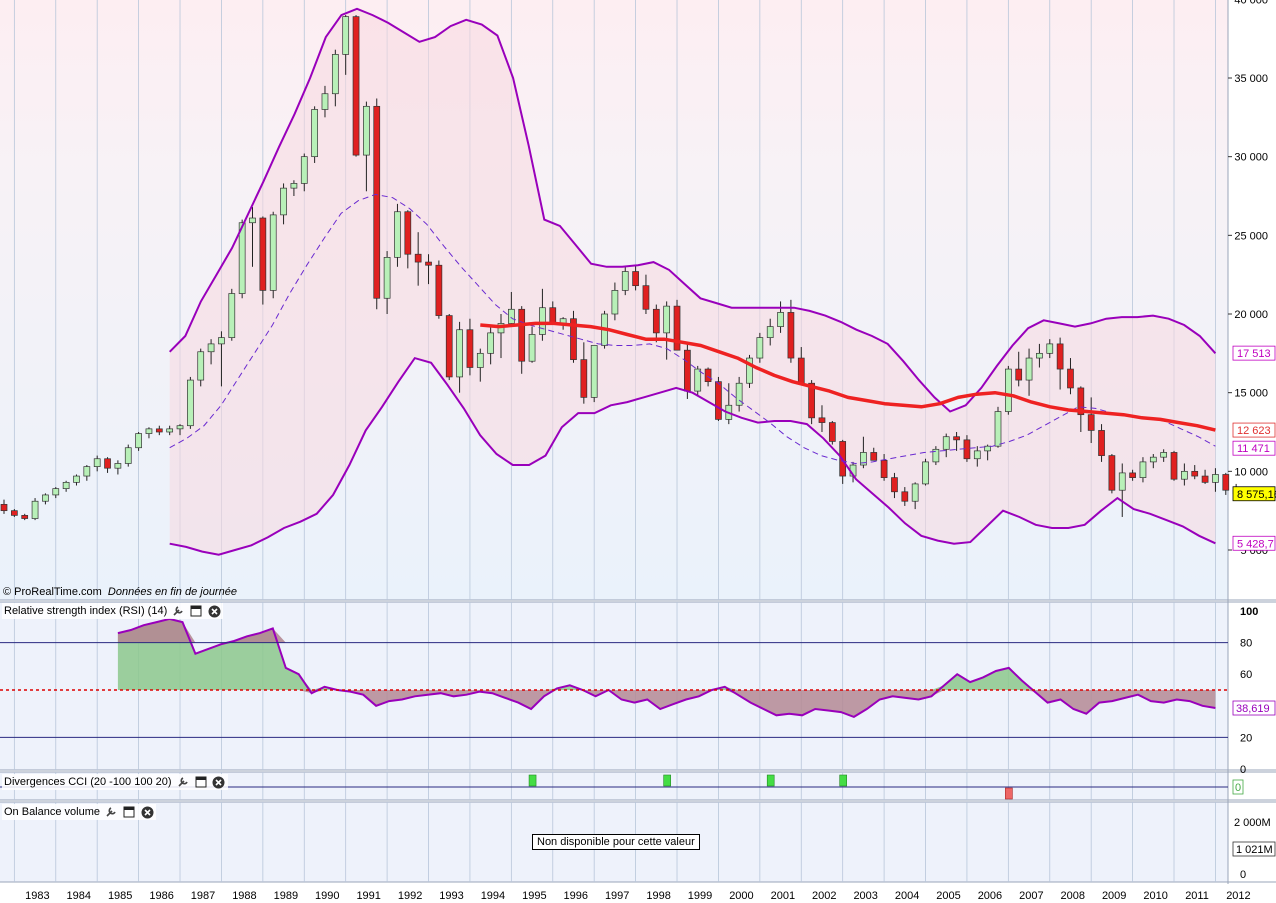 The width and height of the screenshot is (1276, 903). What do you see at coordinates (37, 896) in the screenshot?
I see `x-tick-label: 1983` at bounding box center [37, 896].